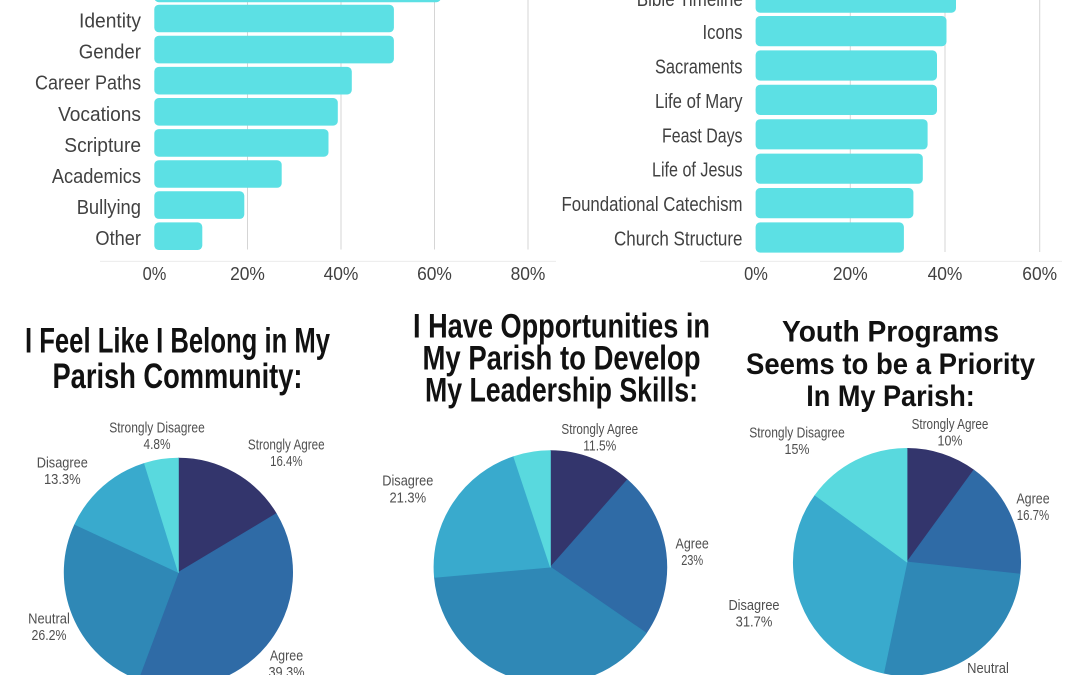 The width and height of the screenshot is (1080, 675). What do you see at coordinates (102, 145) in the screenshot?
I see `svg-text: Scripture` at bounding box center [102, 145].